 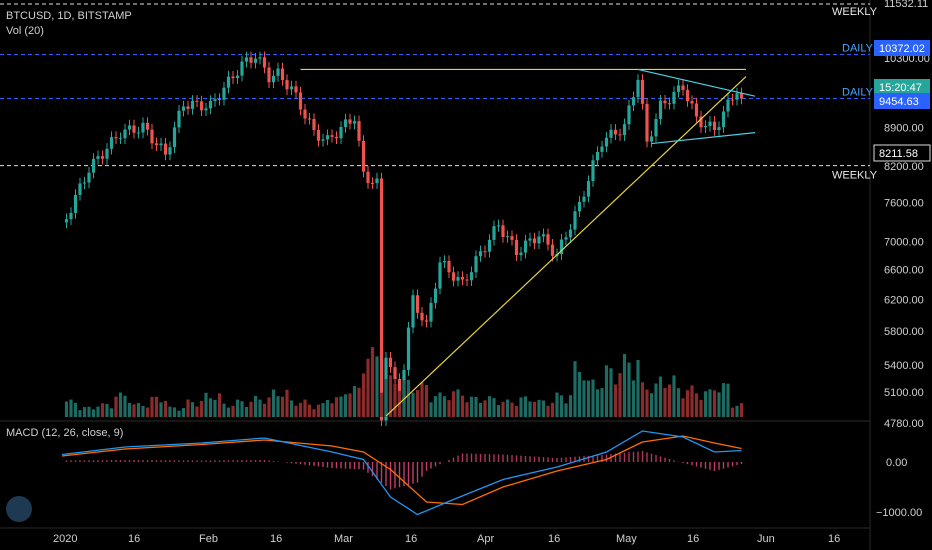 What do you see at coordinates (904, 167) in the screenshot?
I see `price-tick: 8200.00` at bounding box center [904, 167].